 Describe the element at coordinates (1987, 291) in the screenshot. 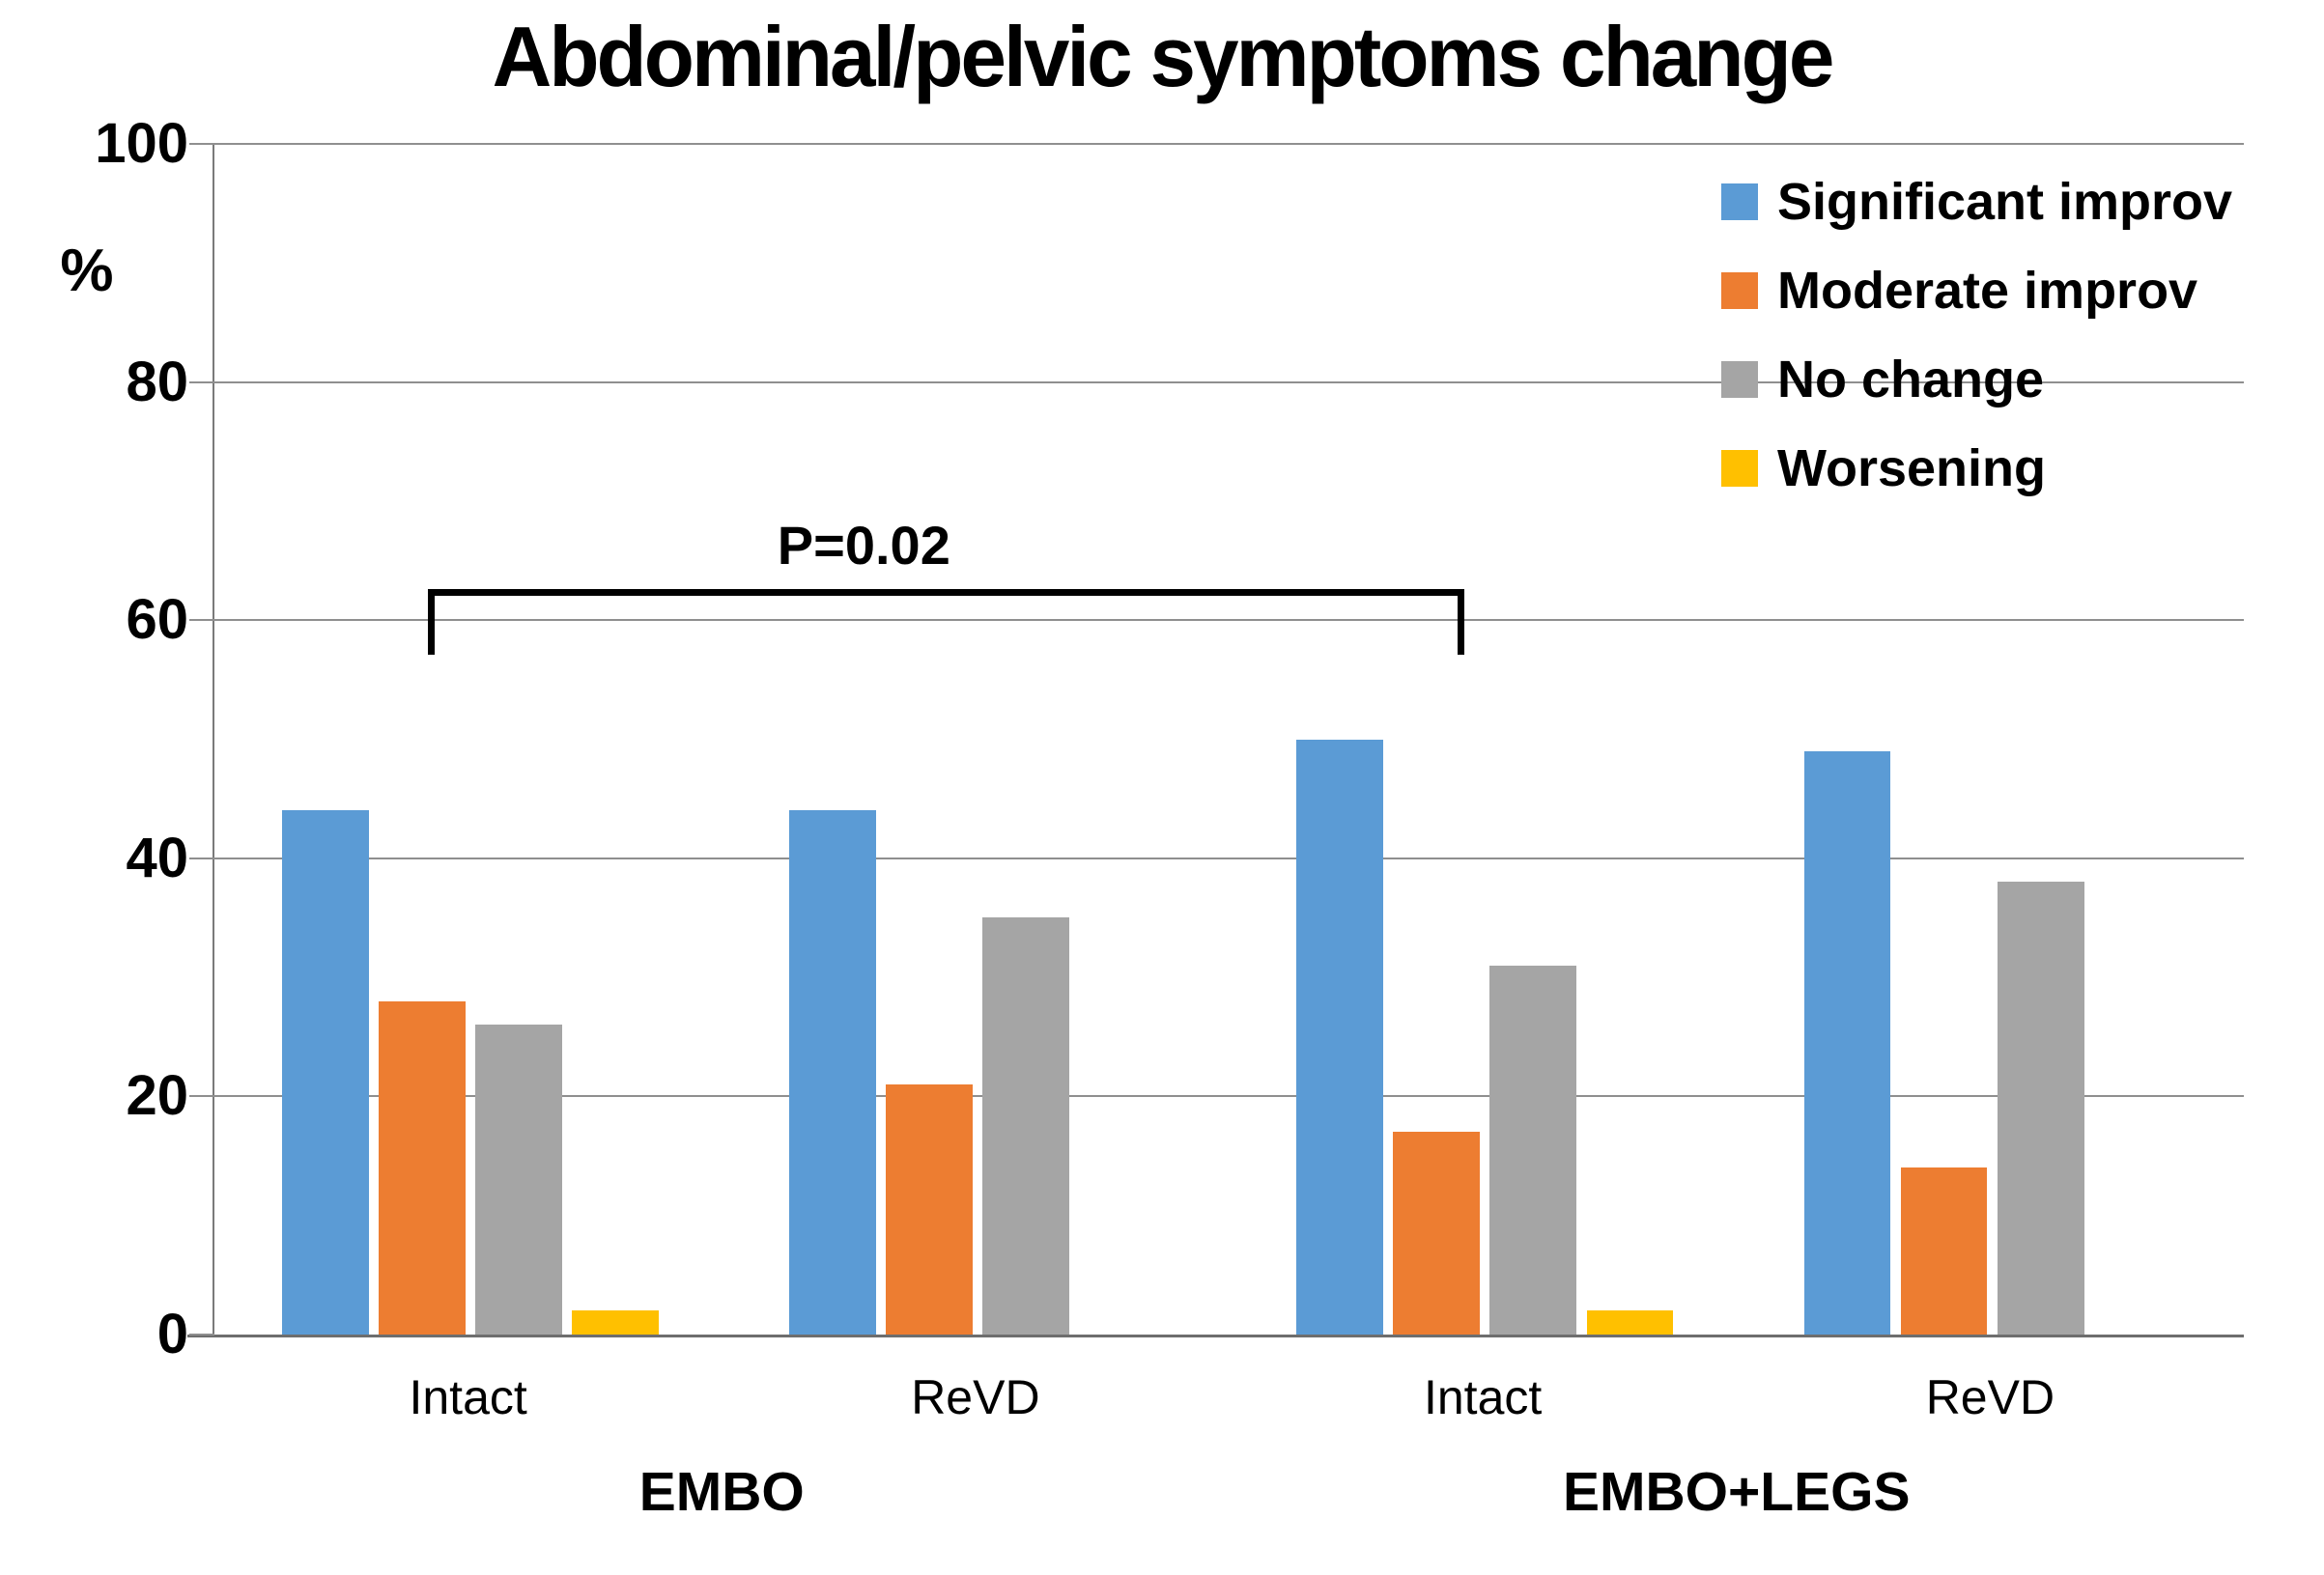

I see `legend-label: Moderate improv` at that location.